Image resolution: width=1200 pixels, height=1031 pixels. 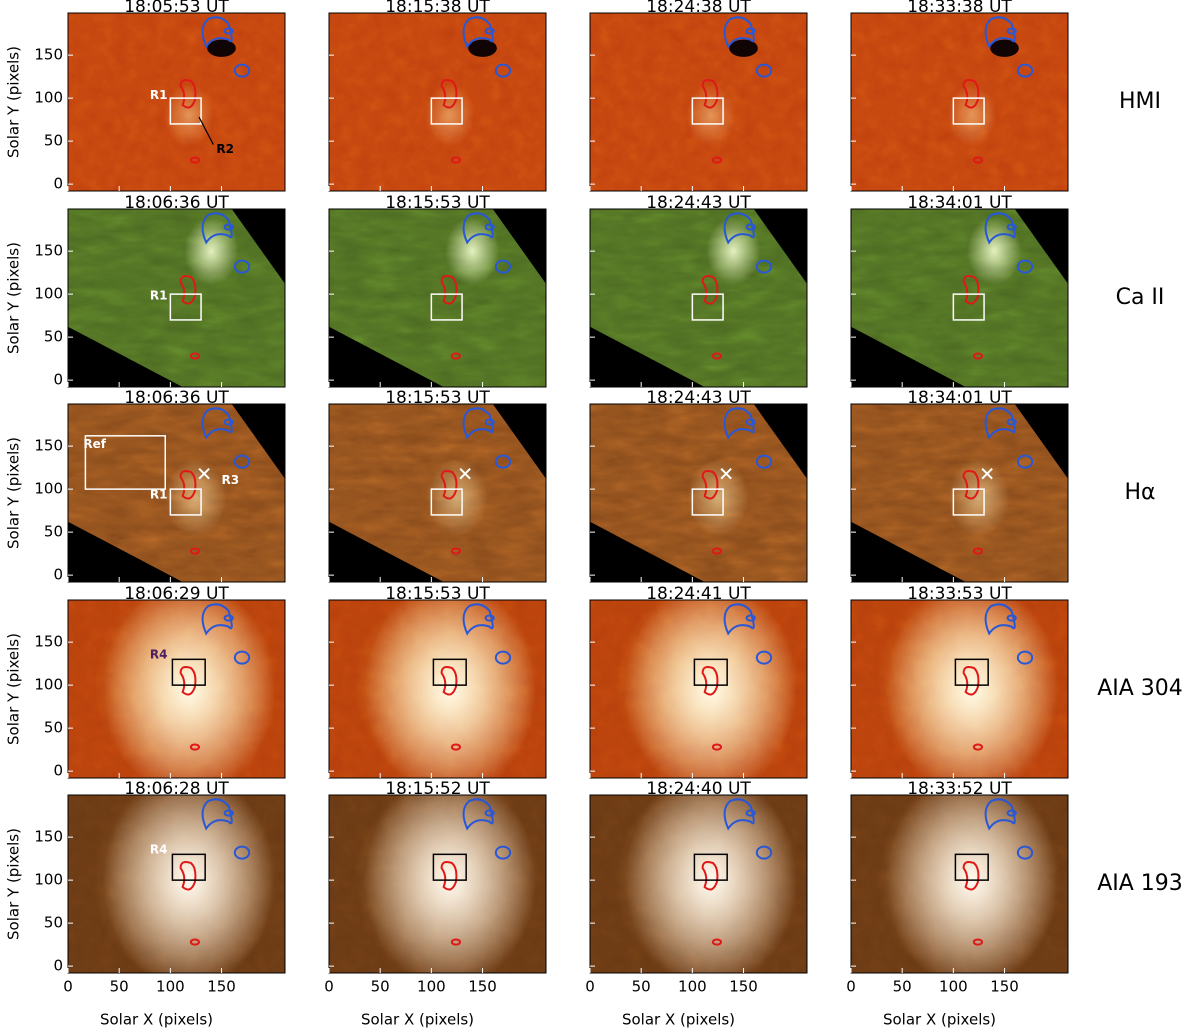 I want to click on time-label: 18:15:52 UT, so click(x=437, y=789).